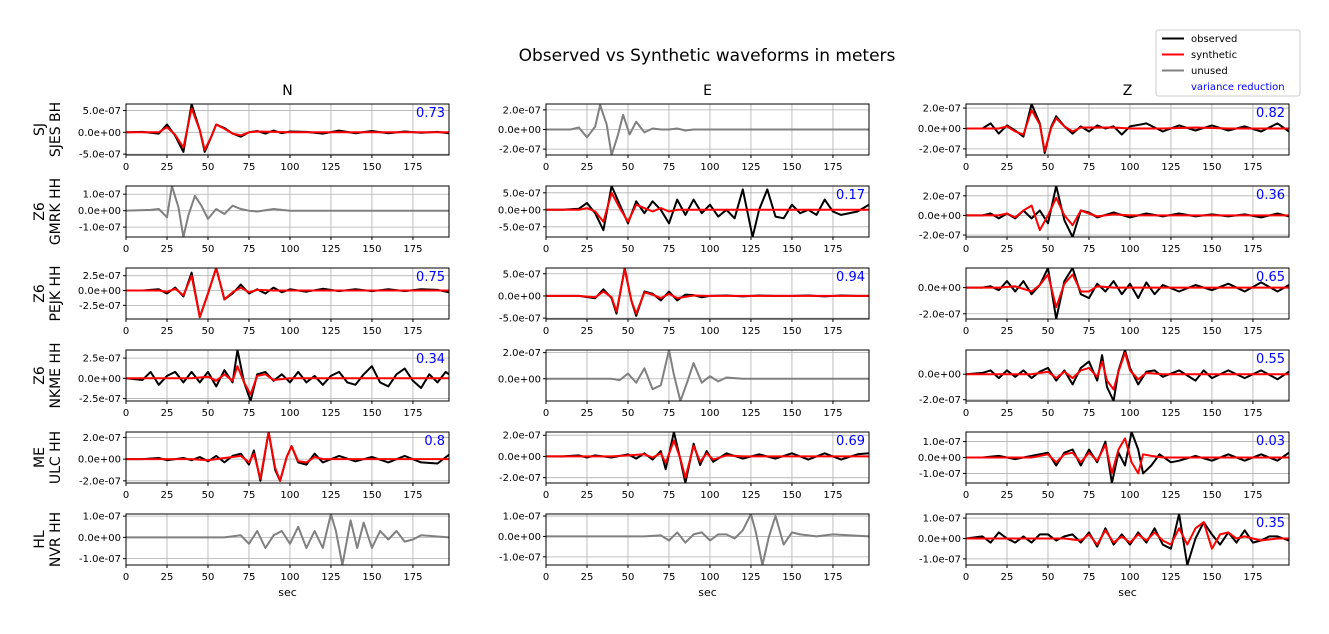  I want to click on variance-reduction-value: 0.03, so click(1270, 441).